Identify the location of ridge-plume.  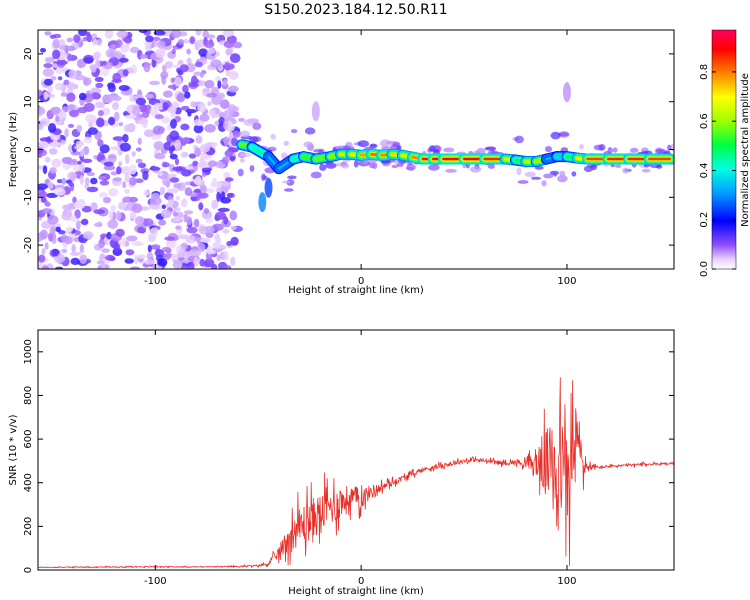
(268, 187).